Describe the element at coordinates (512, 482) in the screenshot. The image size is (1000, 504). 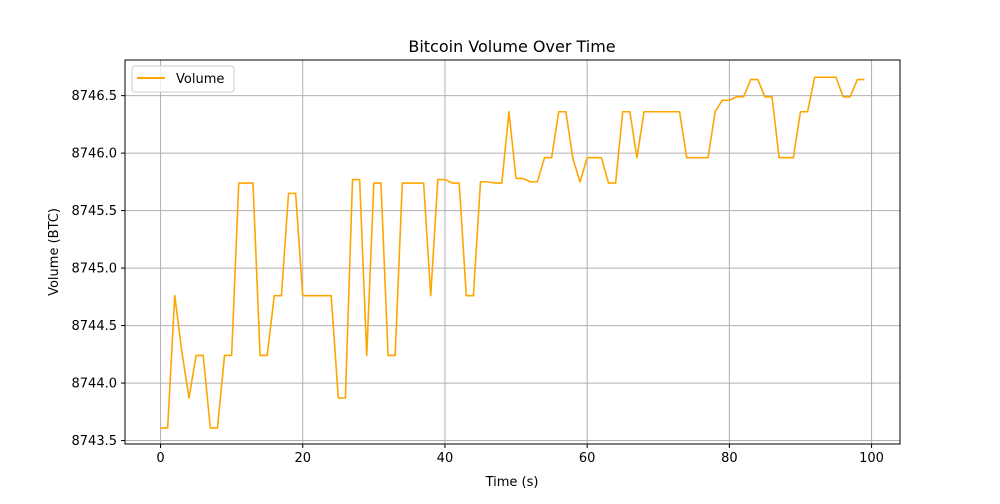
I see `x-axis-label: Time (s)` at that location.